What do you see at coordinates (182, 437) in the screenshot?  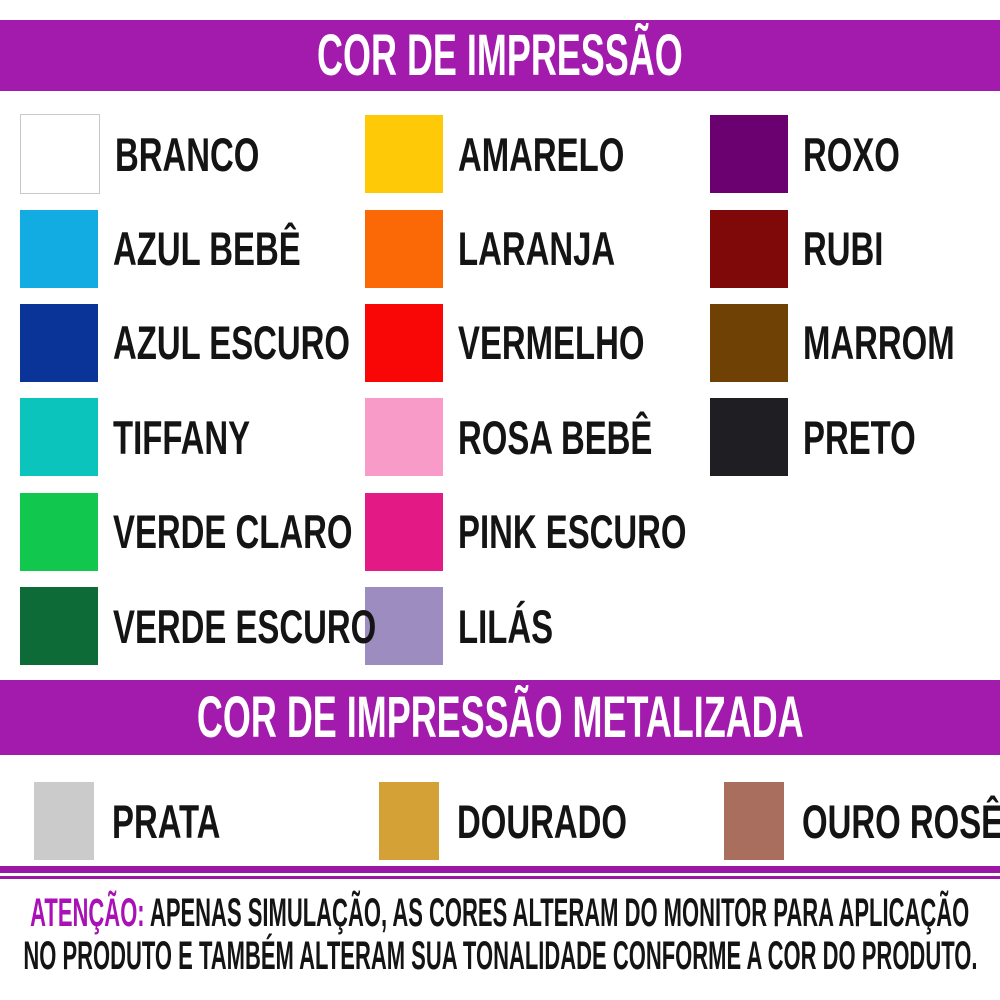 I see `color-label: TIFFANY` at bounding box center [182, 437].